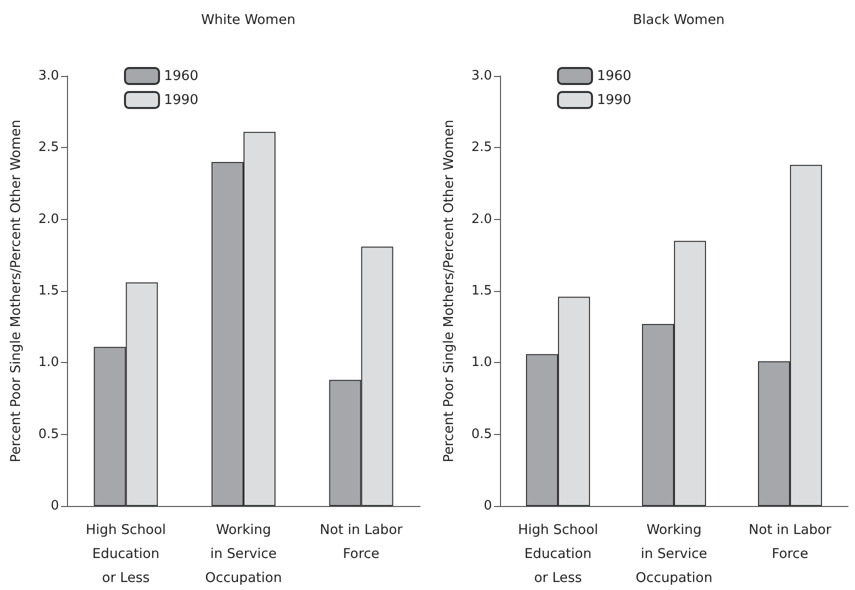 This screenshot has height=590, width=855. What do you see at coordinates (248, 20) in the screenshot?
I see `chart-title: White Women` at bounding box center [248, 20].